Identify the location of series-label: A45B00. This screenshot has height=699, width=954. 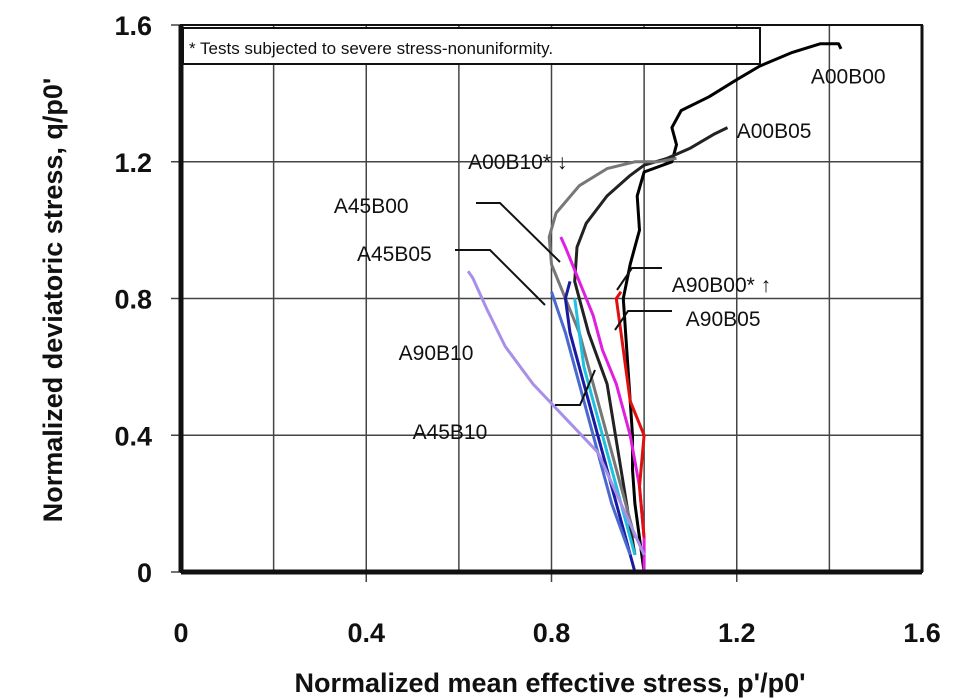
(371, 206).